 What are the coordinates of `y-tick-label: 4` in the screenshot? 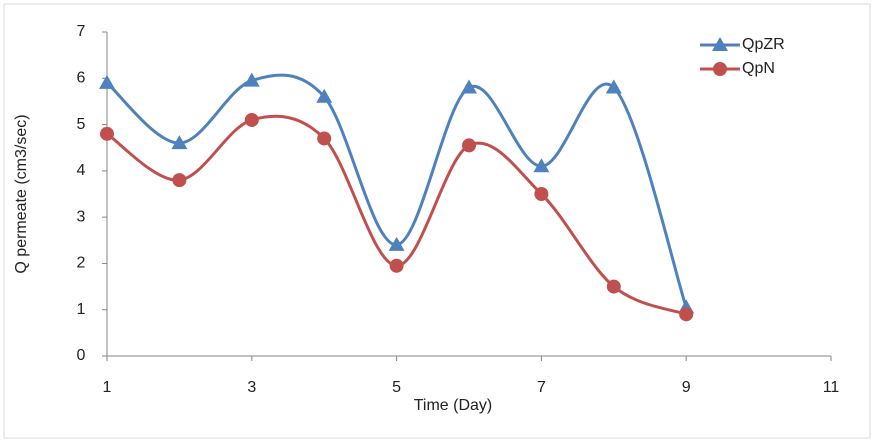 It's located at (81, 170).